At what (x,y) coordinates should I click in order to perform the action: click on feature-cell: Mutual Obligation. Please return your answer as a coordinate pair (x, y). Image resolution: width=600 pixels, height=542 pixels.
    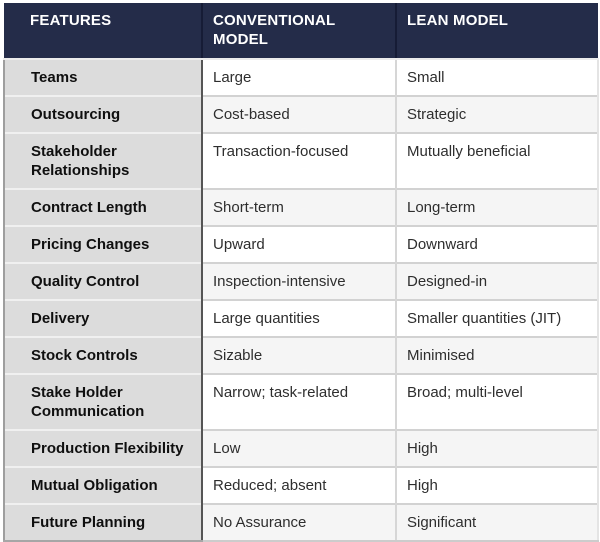
    Looking at the image, I should click on (102, 485).